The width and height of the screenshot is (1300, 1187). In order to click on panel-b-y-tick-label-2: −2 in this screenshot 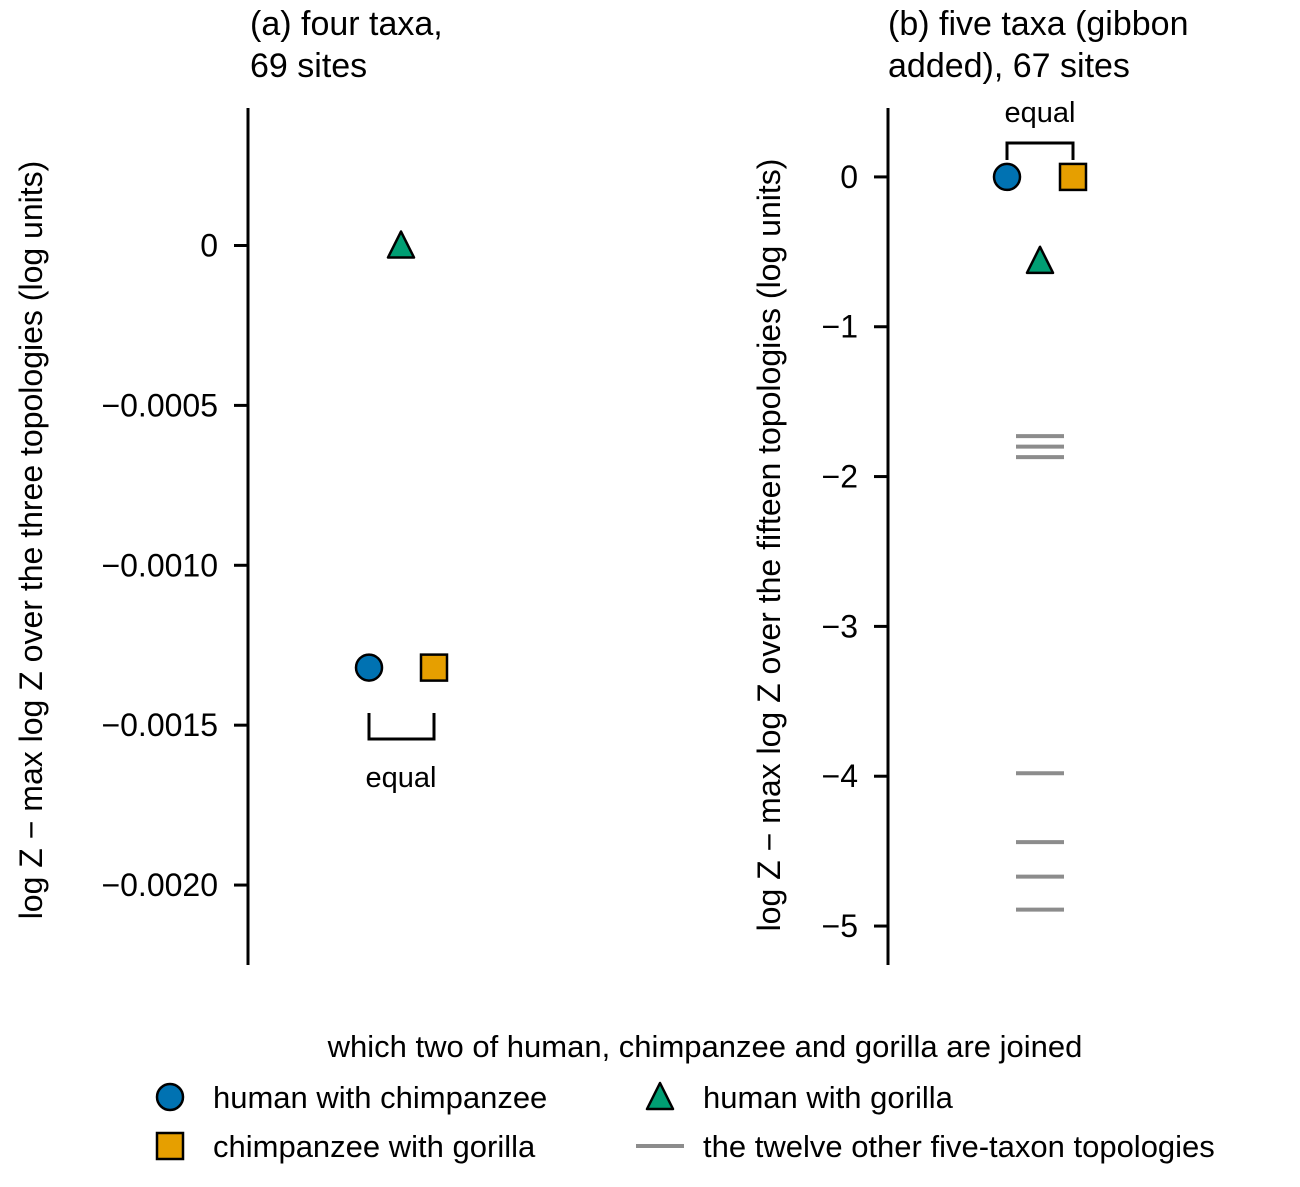, I will do `click(840, 477)`.